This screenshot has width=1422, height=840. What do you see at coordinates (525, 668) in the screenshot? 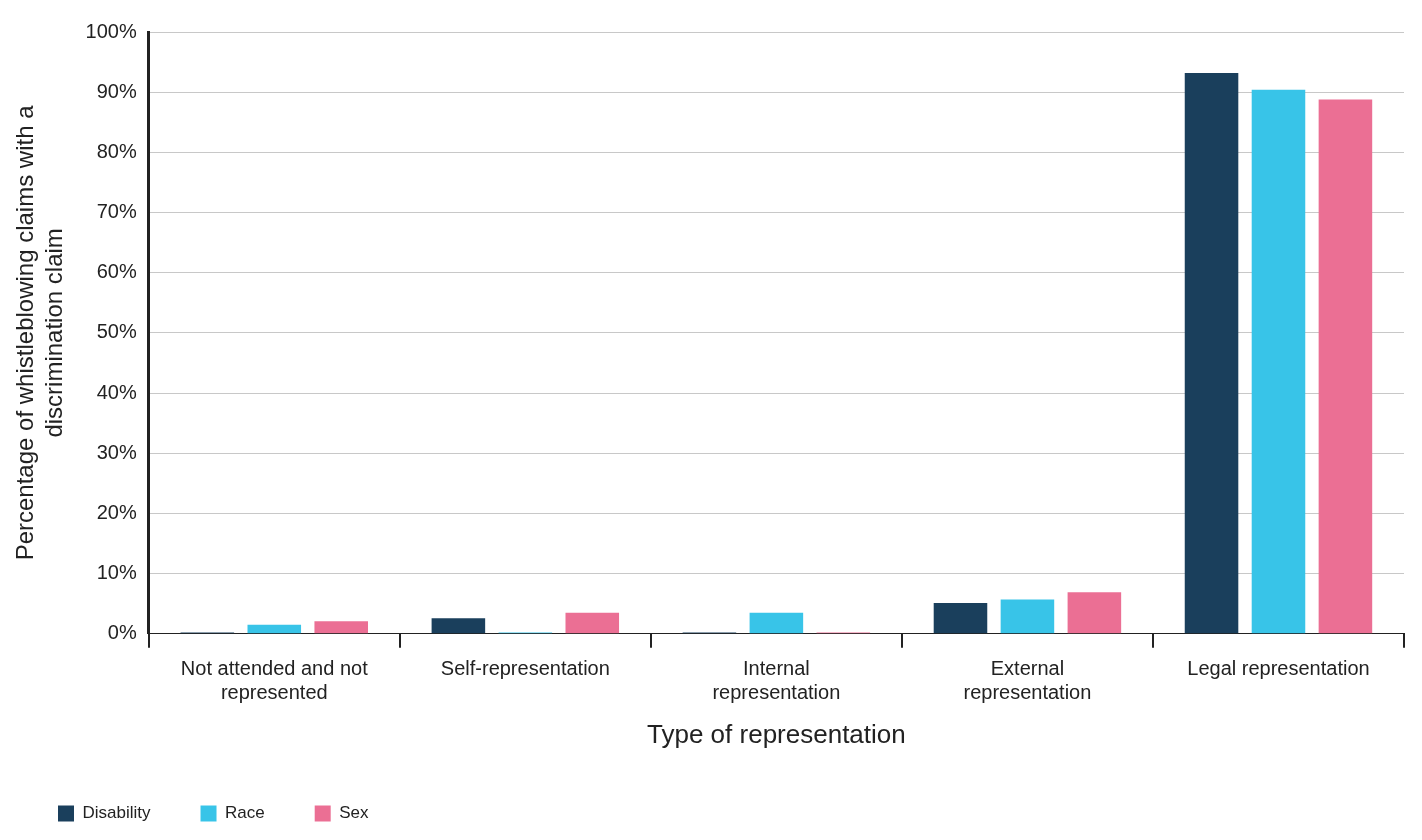
I see `x-tick-label: Self-representation` at bounding box center [525, 668].